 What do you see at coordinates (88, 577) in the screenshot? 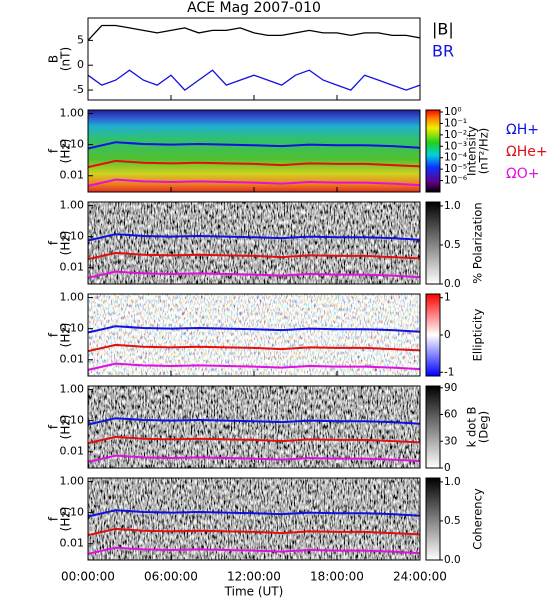
I see `x-tick-label: 00:00:00` at bounding box center [88, 577].